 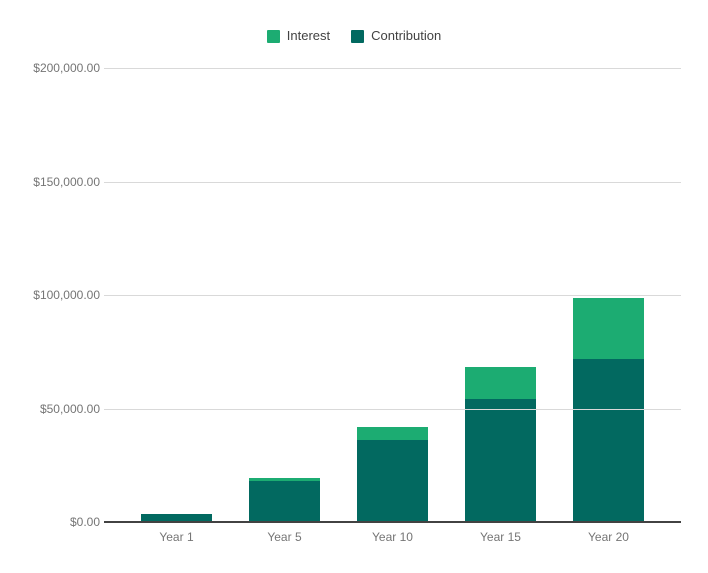 What do you see at coordinates (392, 522) in the screenshot?
I see `x-axis-line` at bounding box center [392, 522].